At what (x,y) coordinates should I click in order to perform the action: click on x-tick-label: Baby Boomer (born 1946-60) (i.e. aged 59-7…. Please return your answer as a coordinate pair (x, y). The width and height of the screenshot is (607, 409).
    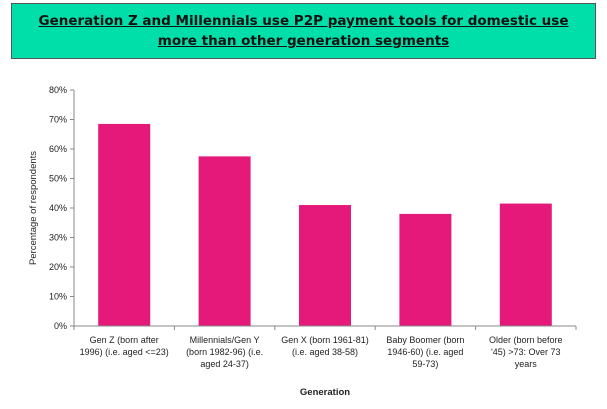
    Looking at the image, I should click on (425, 352).